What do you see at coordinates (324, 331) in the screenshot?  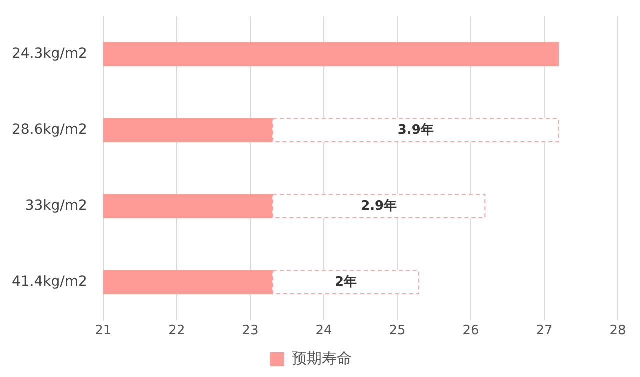 I see `x-tick-label: 24` at bounding box center [324, 331].